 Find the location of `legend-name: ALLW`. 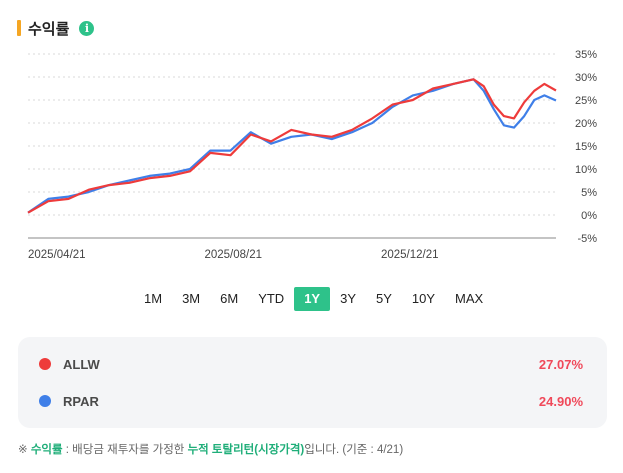

legend-name: ALLW is located at coordinates (81, 364).